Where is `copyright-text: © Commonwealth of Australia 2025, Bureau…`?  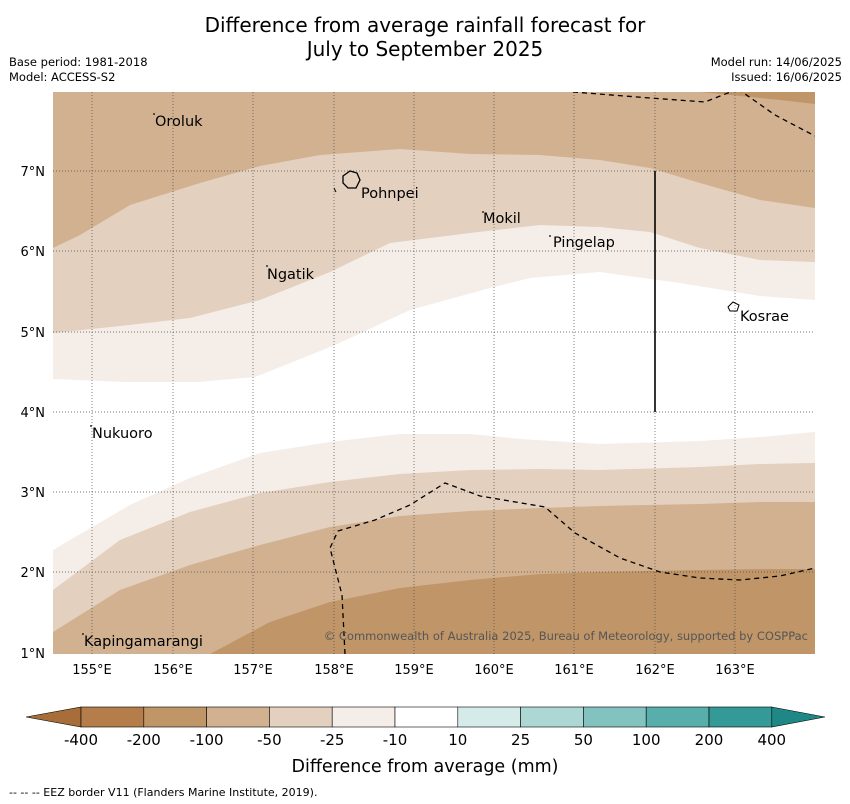
copyright-text: © Commonwealth of Australia 2025, Bureau… is located at coordinates (566, 636).